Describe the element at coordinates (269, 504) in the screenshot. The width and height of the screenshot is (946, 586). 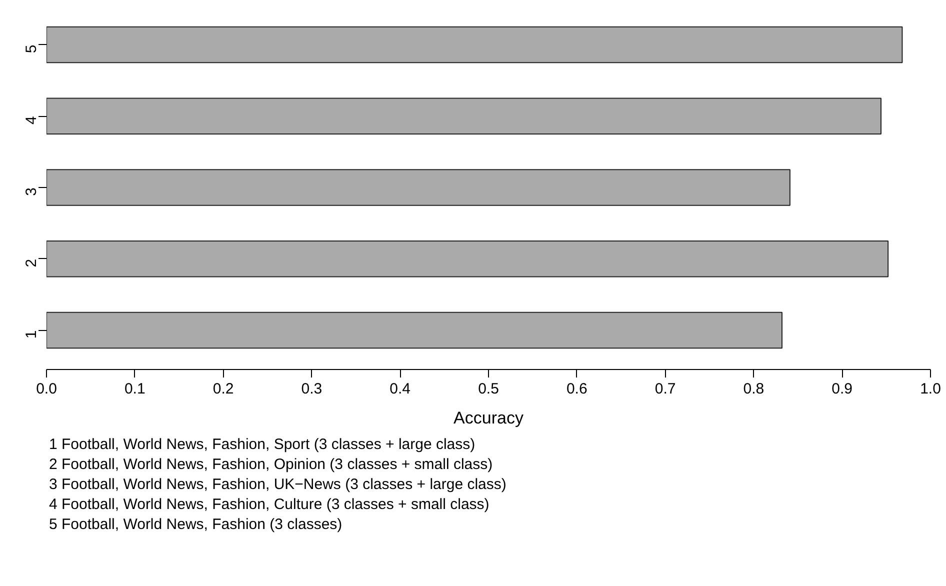
I see `text: 4 Football, World News, Fashion, Culture (3 classes + small class)` at that location.